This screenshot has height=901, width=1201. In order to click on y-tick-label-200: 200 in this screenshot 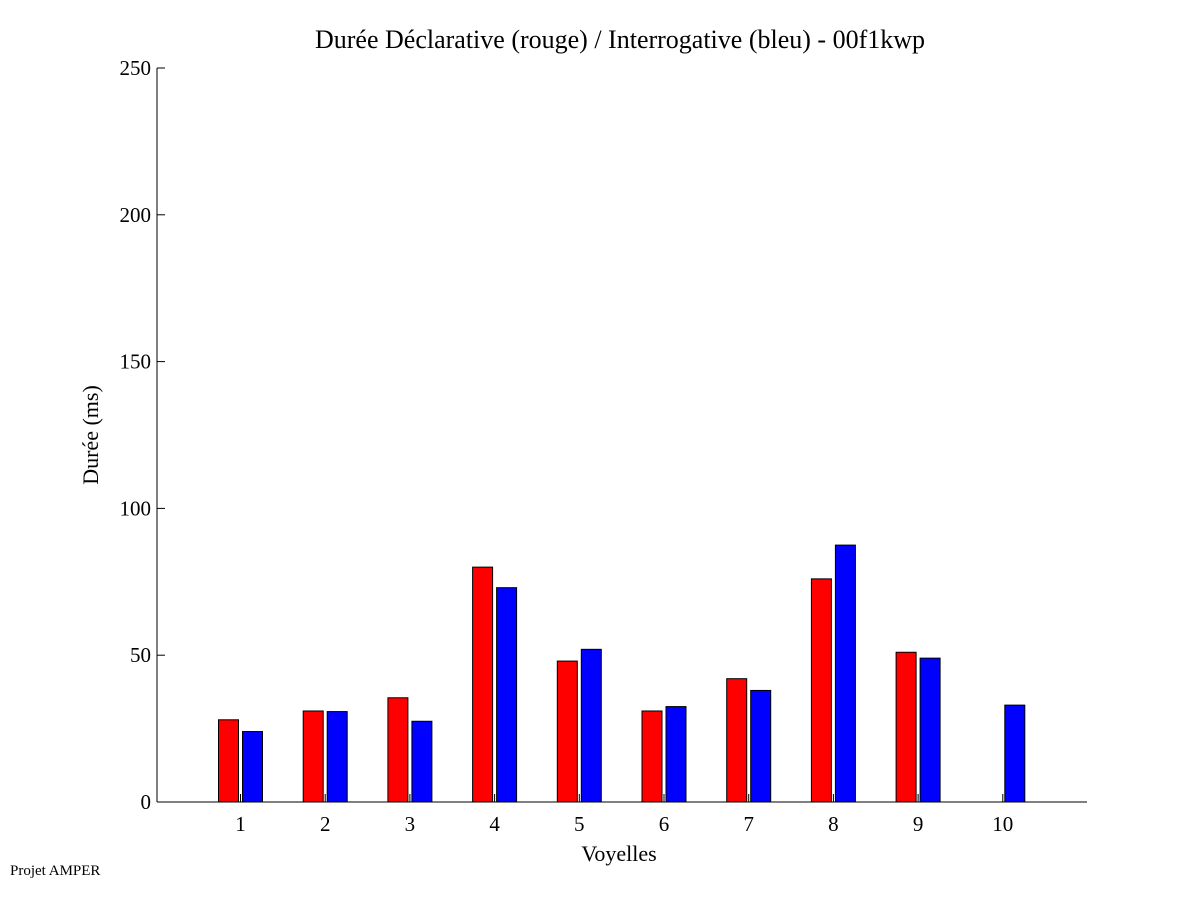, I will do `click(136, 215)`.